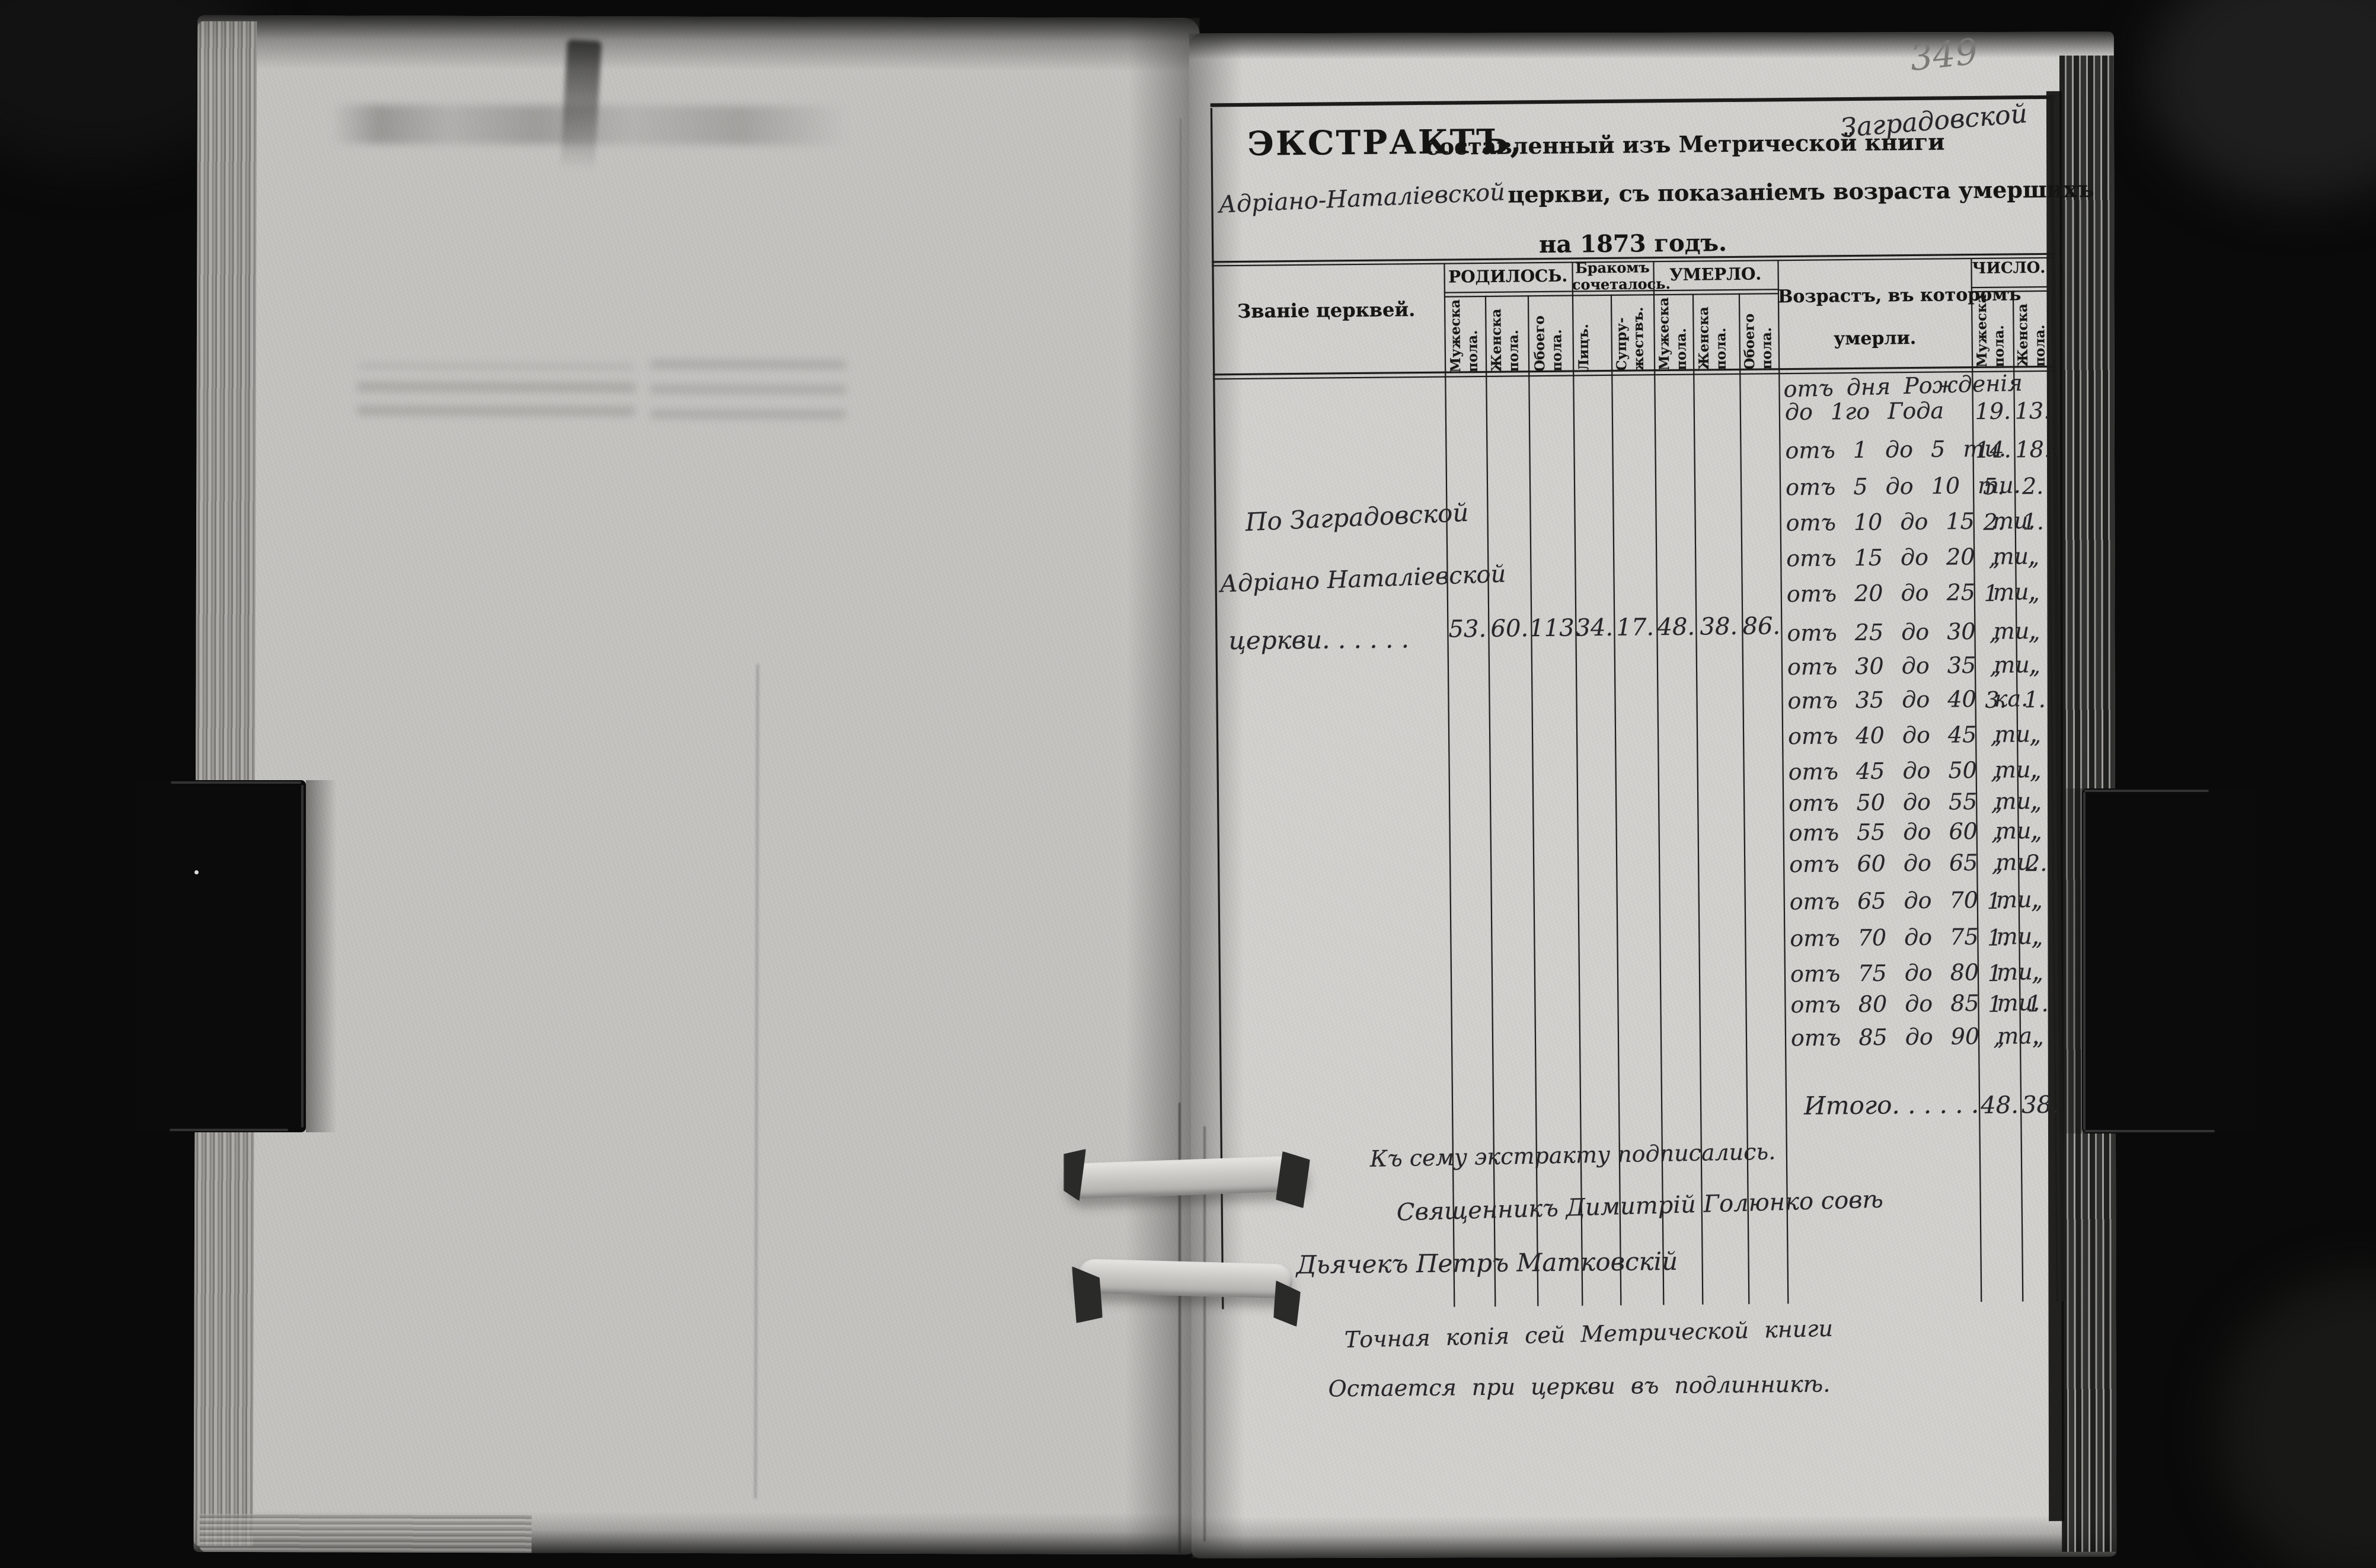  I want to click on clamp-glint, so click(196, 872).